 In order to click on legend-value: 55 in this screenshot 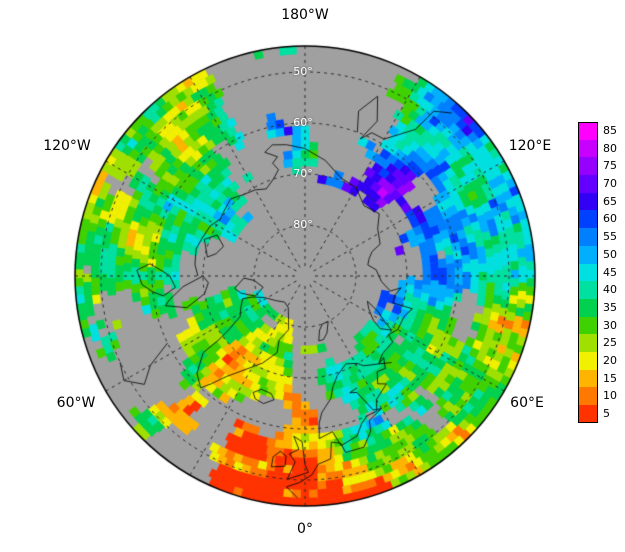, I will do `click(610, 237)`.